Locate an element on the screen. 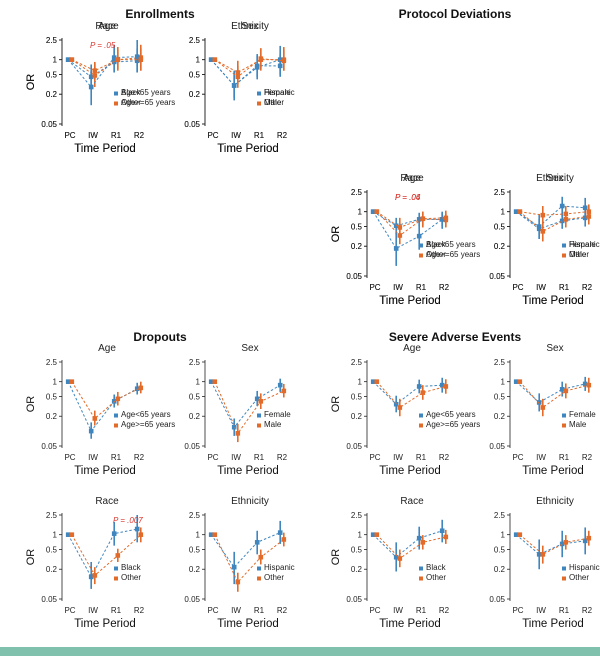 This screenshot has height=656, width=600. legend-label: Female is located at coordinates (277, 92).